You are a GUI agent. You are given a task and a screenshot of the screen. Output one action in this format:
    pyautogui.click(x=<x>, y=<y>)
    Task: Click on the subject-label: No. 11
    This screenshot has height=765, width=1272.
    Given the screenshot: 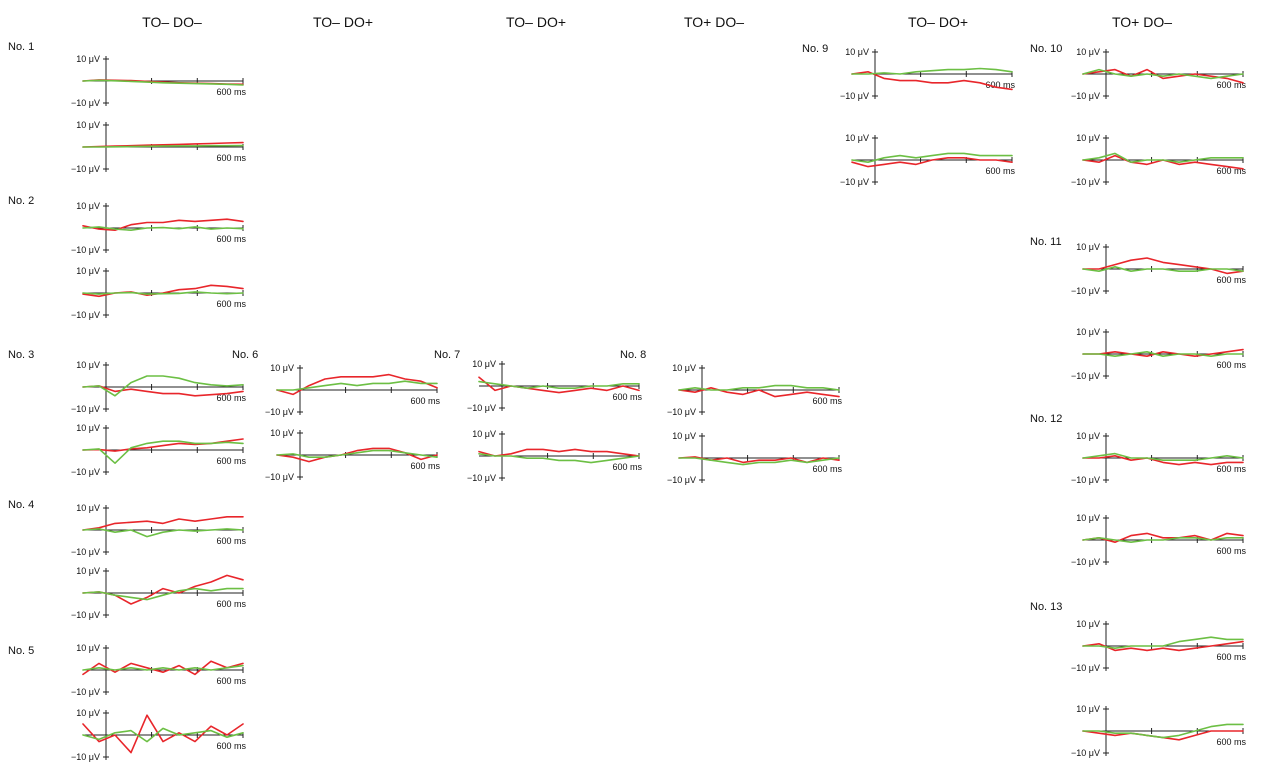 What is the action you would take?
    pyautogui.click(x=1046, y=242)
    